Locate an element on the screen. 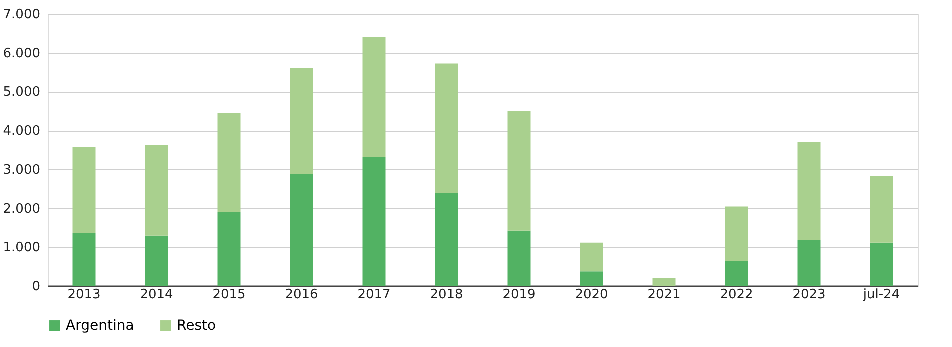 The height and width of the screenshot is (347, 952). y-tick-label: 7.000 is located at coordinates (21, 15).